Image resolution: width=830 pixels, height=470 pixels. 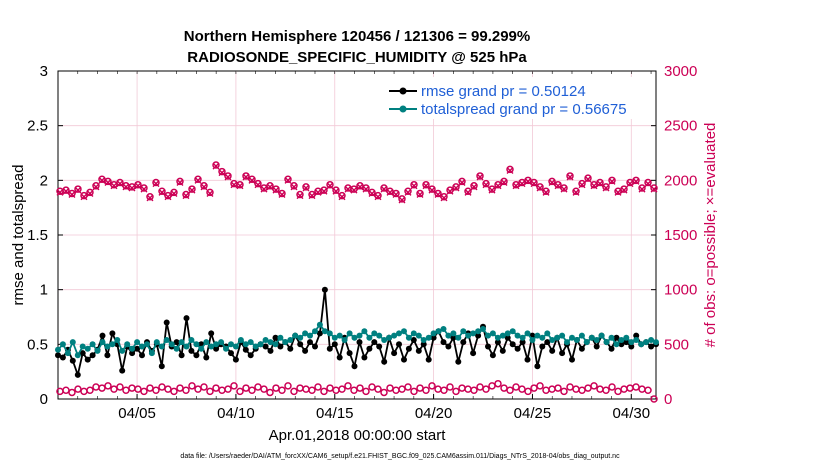 I want to click on y-axis-label: rmse and totalspread, so click(x=18, y=235).